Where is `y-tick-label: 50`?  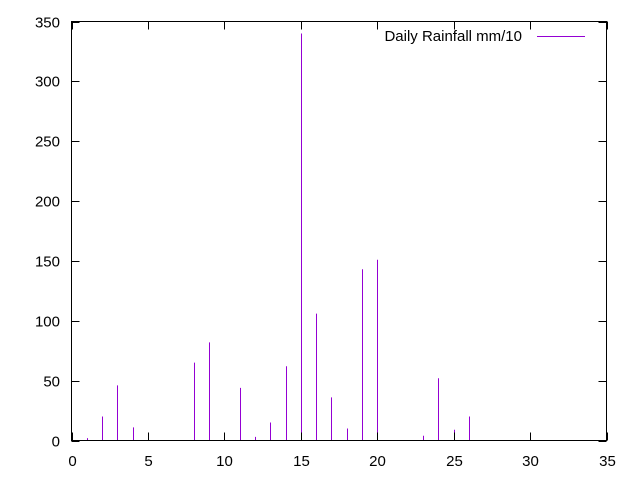 y-tick-label: 50 is located at coordinates (51, 382).